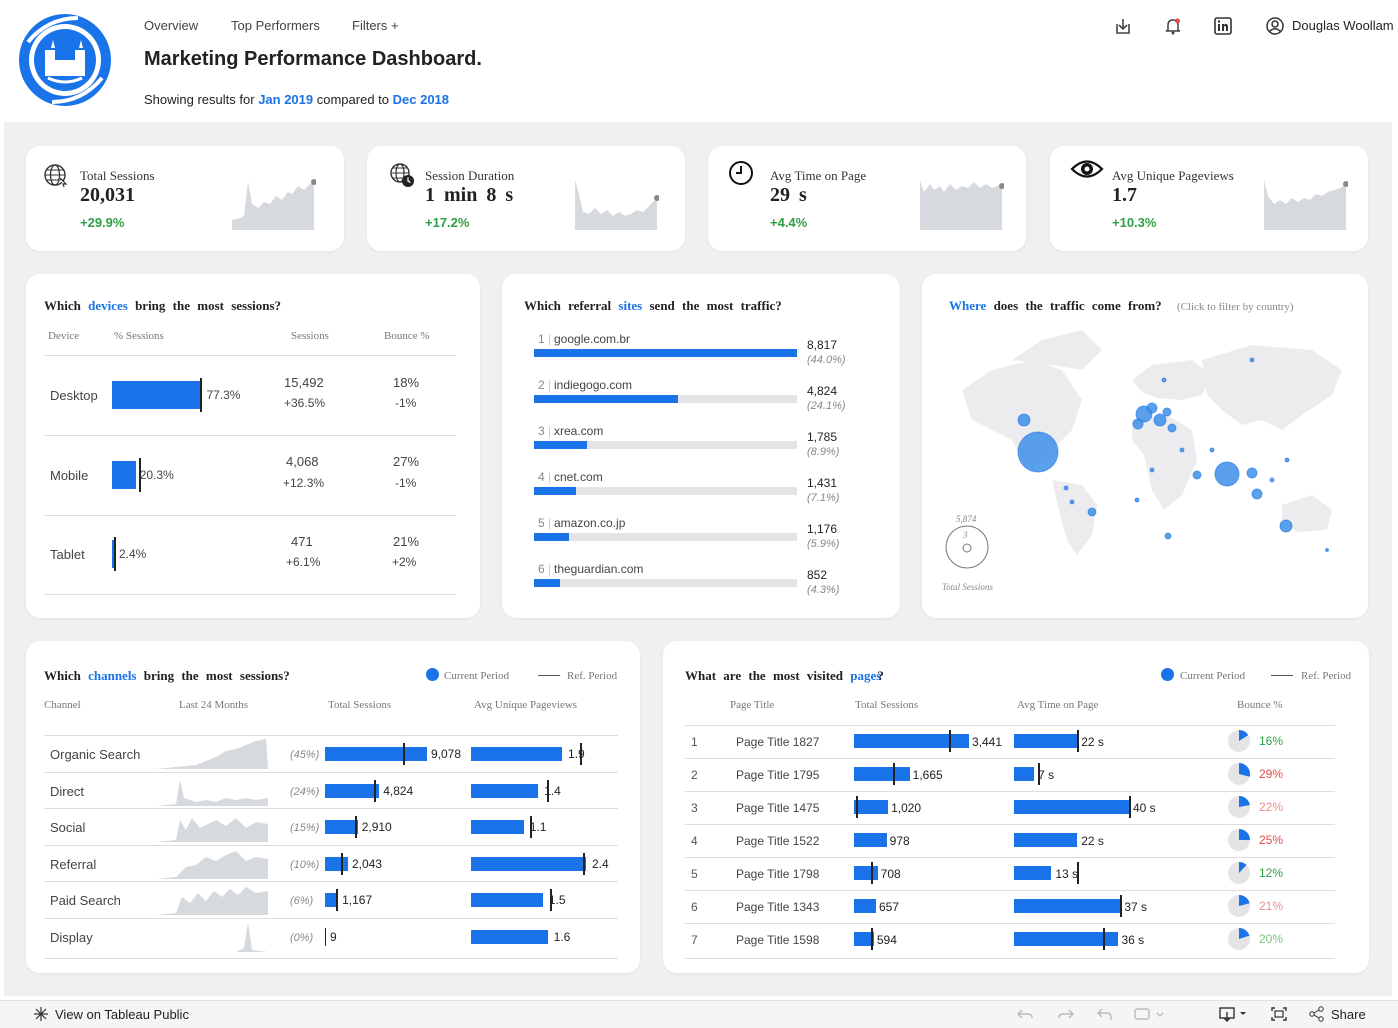  What do you see at coordinates (1279, 1014) in the screenshot?
I see `fullscreen-icon` at bounding box center [1279, 1014].